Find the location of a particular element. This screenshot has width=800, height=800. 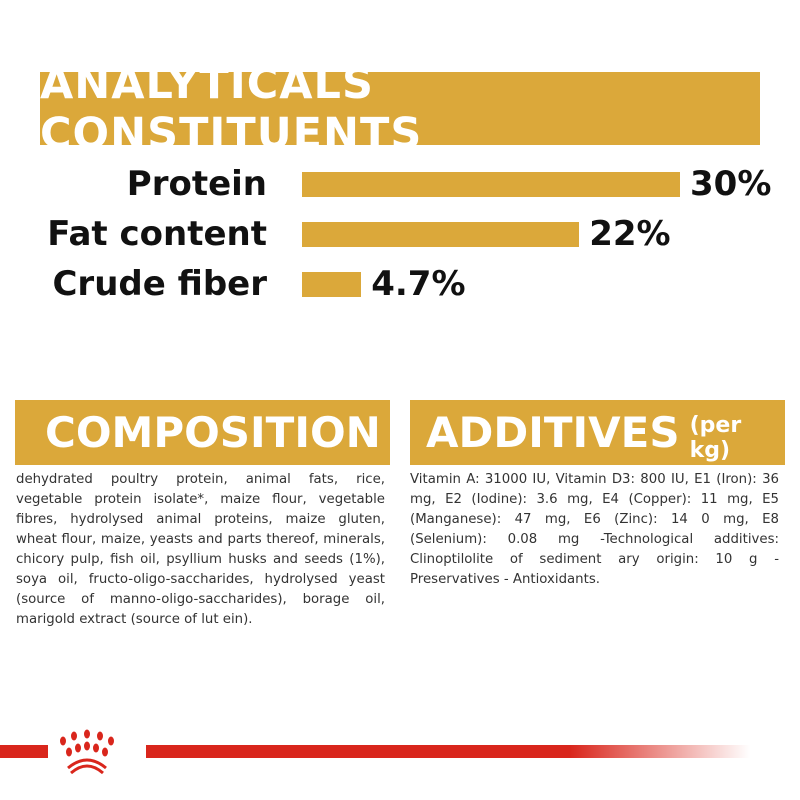

protein-value: 30% is located at coordinates (731, 184).